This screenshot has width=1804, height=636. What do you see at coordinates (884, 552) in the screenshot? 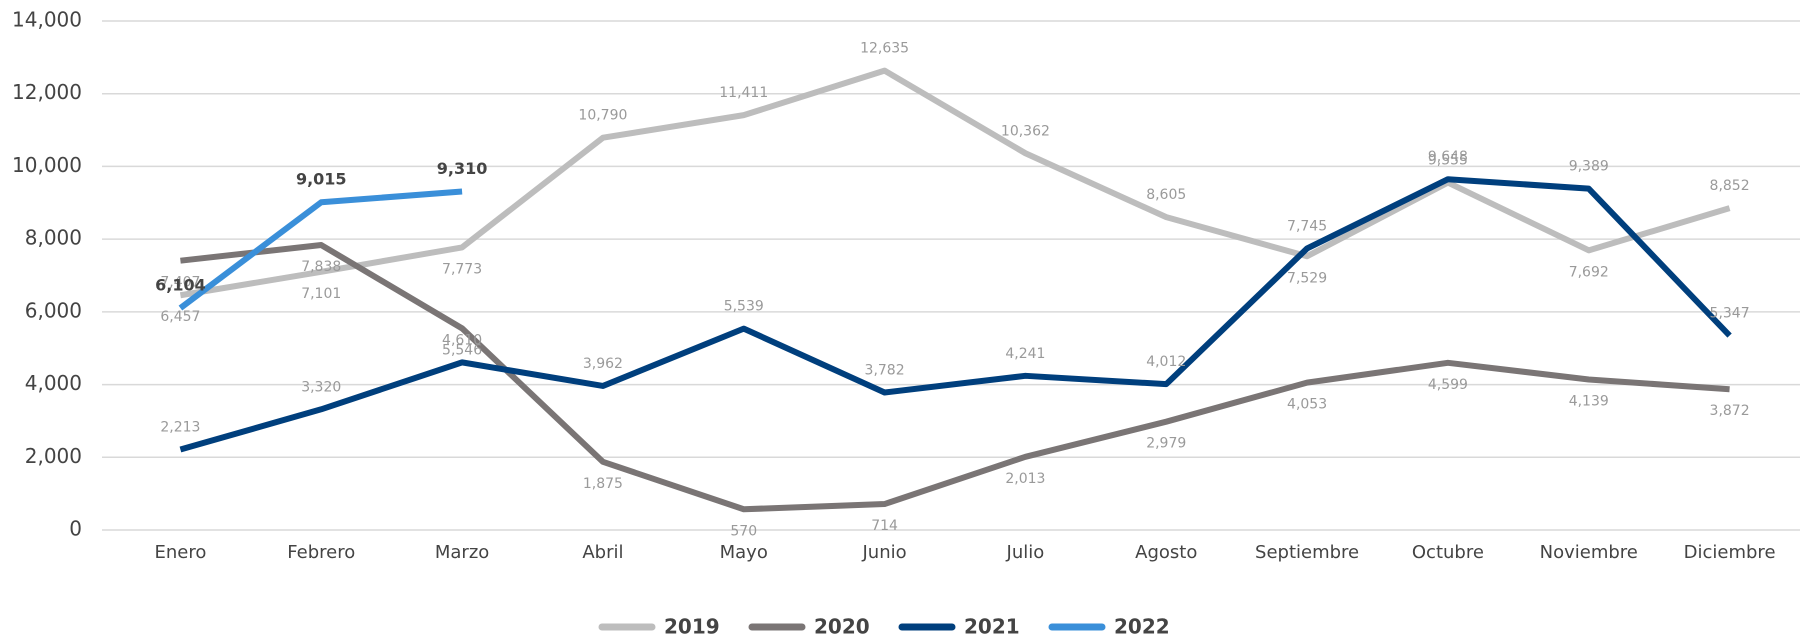
I see `x-tick-label: Junio` at bounding box center [884, 552].